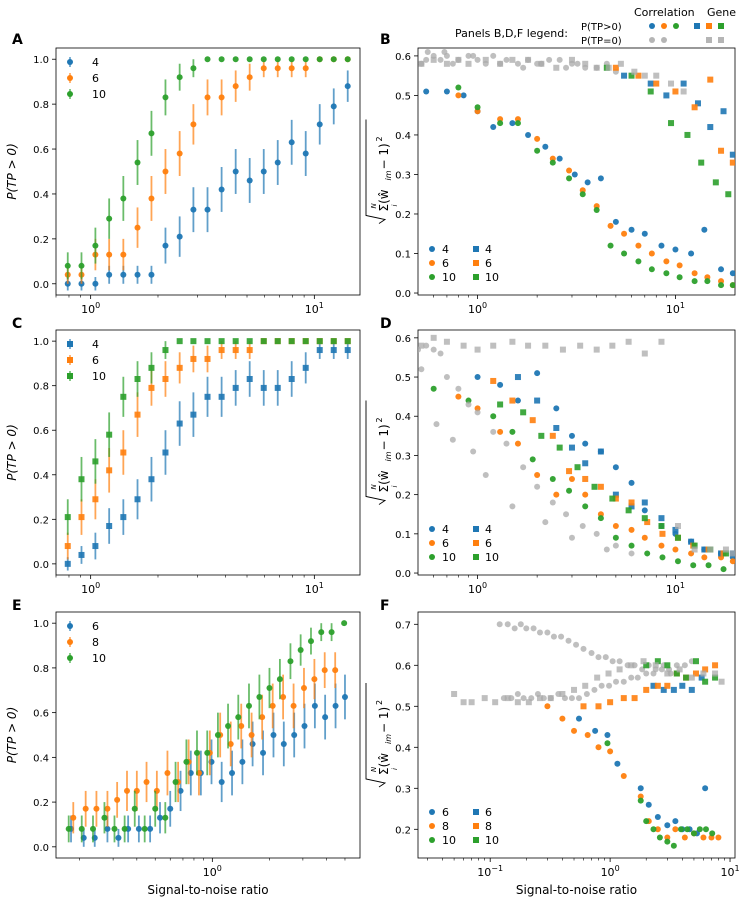 This screenshot has width=747, height=905. I want to click on x-tick-label: 10¹, so click(729, 871).